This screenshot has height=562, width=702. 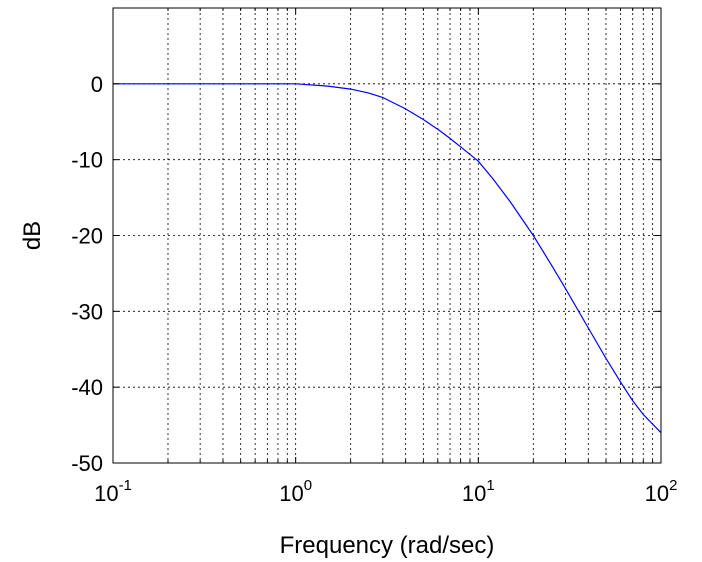 I want to click on y-tick-label: -10, so click(x=87, y=160).